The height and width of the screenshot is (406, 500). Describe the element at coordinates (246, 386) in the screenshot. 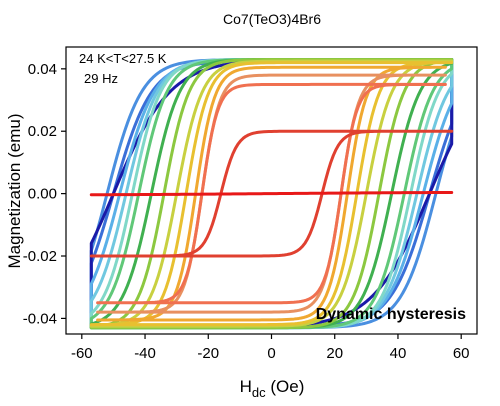

I see `x-axis-label-main: H` at that location.